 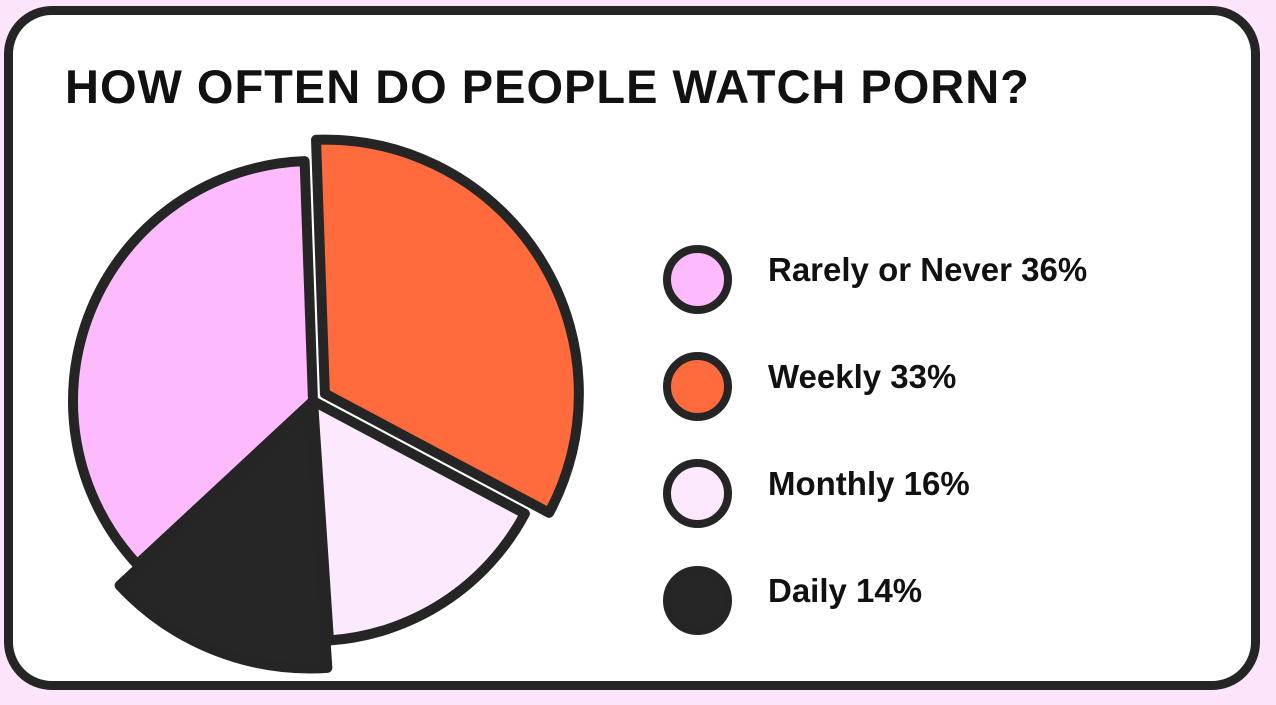 I want to click on legend-item-weekly: Weekly 33%, so click(x=875, y=405).